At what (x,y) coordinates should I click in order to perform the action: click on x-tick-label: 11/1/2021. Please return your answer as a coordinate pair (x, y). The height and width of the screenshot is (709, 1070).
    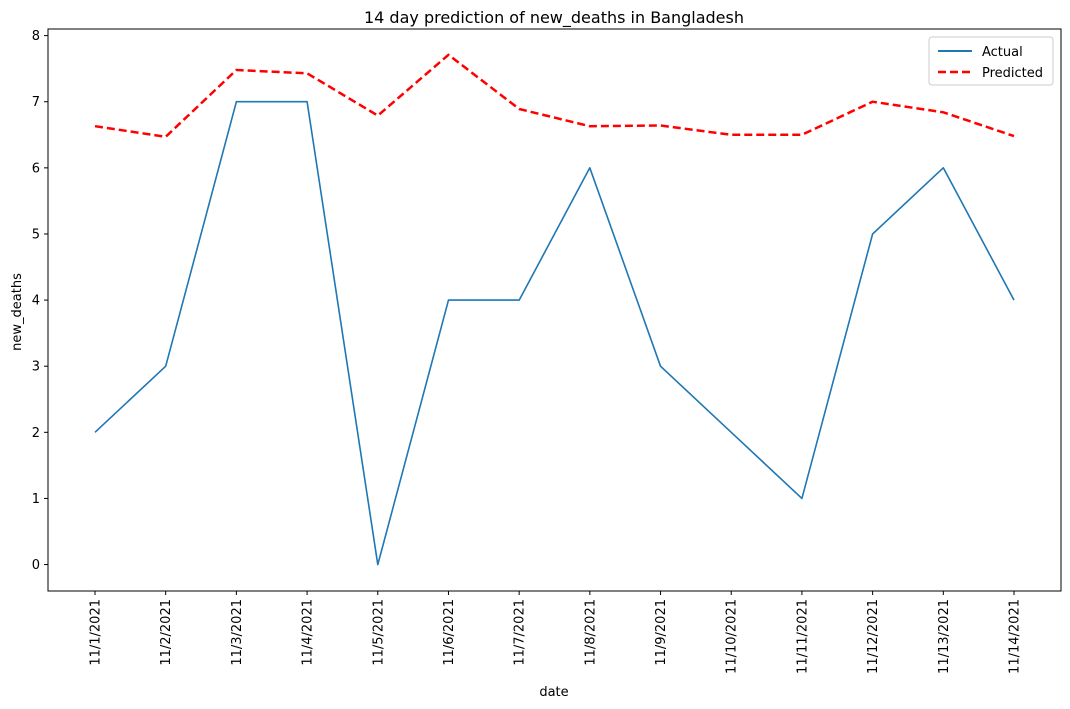
    Looking at the image, I should click on (96, 632).